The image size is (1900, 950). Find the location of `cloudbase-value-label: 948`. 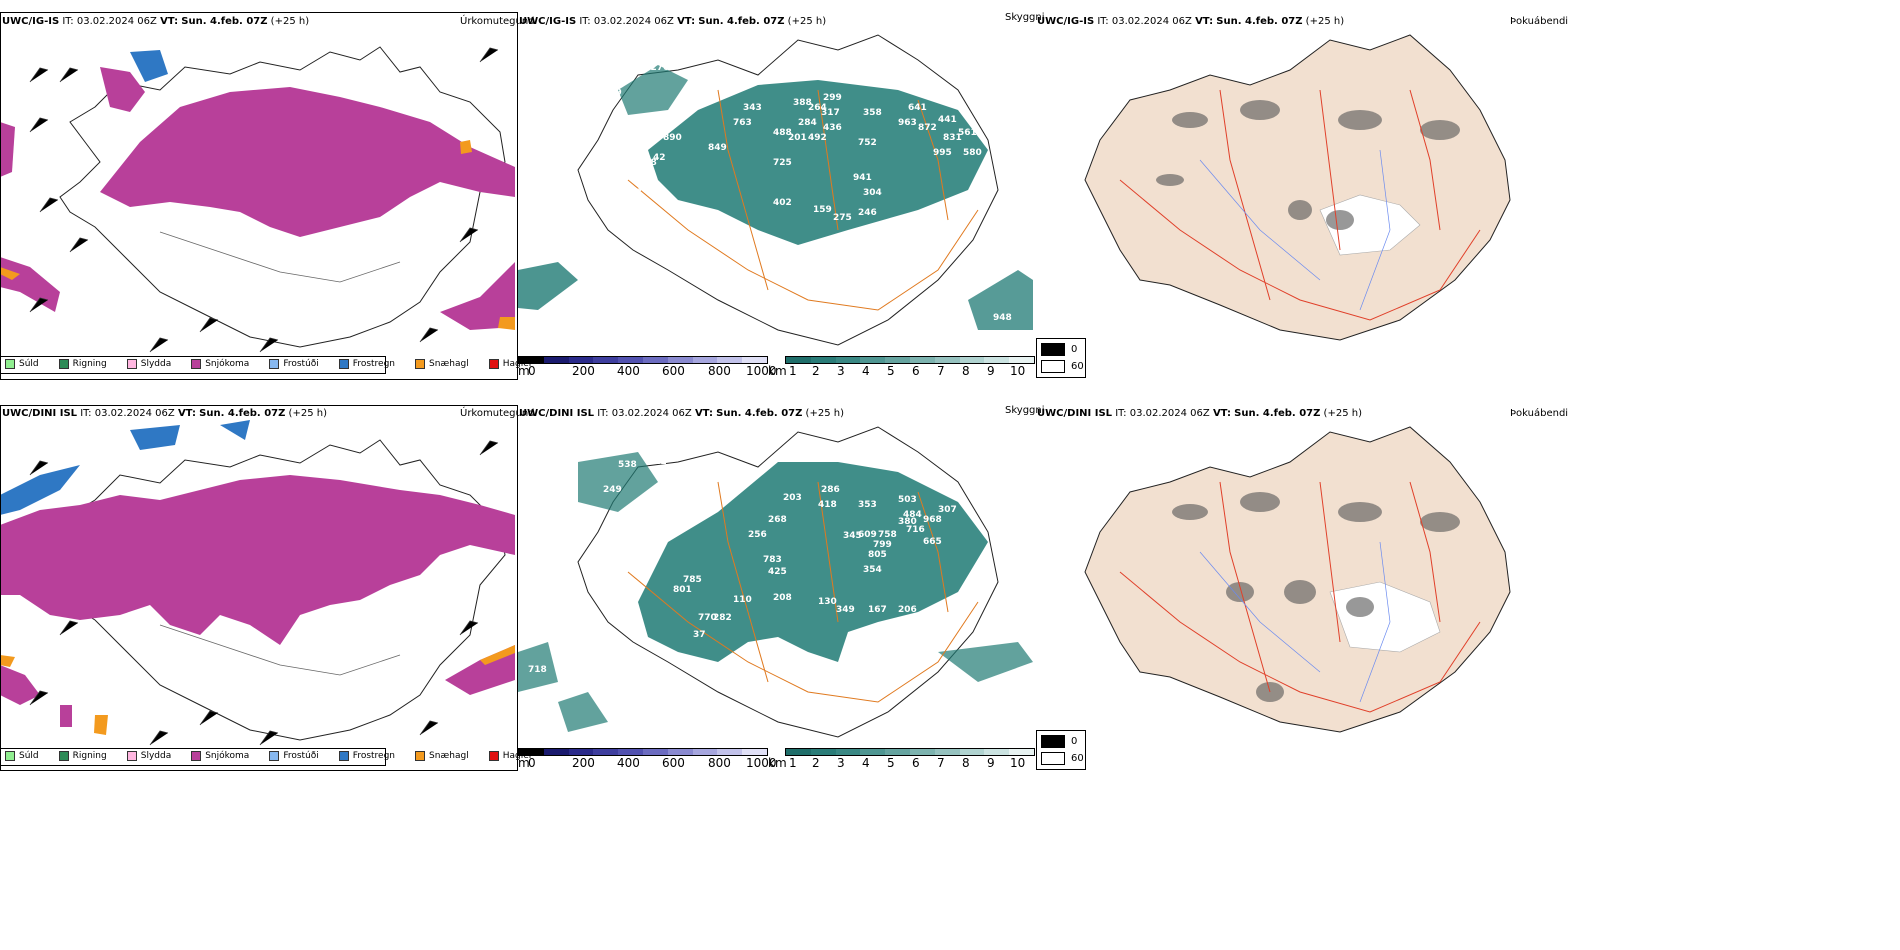

cloudbase-value-label: 948 is located at coordinates (1002, 318).